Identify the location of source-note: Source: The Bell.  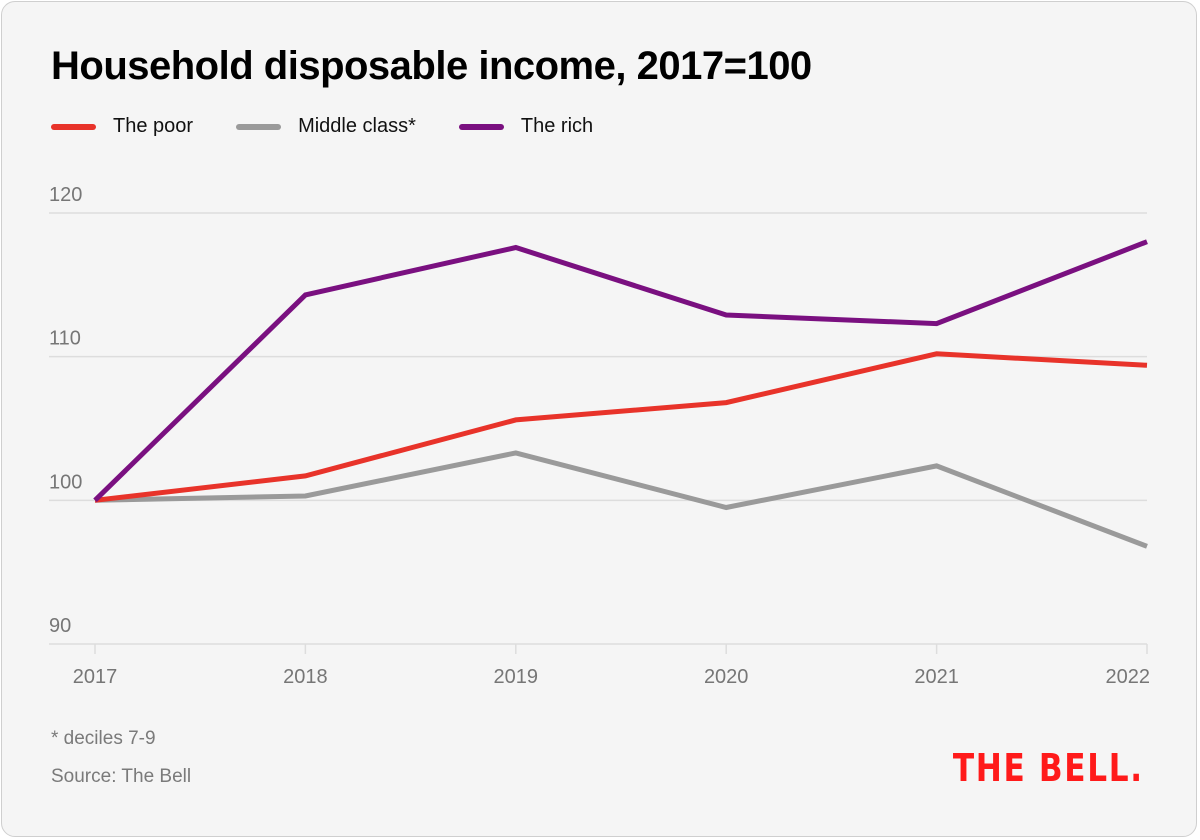
(121, 776).